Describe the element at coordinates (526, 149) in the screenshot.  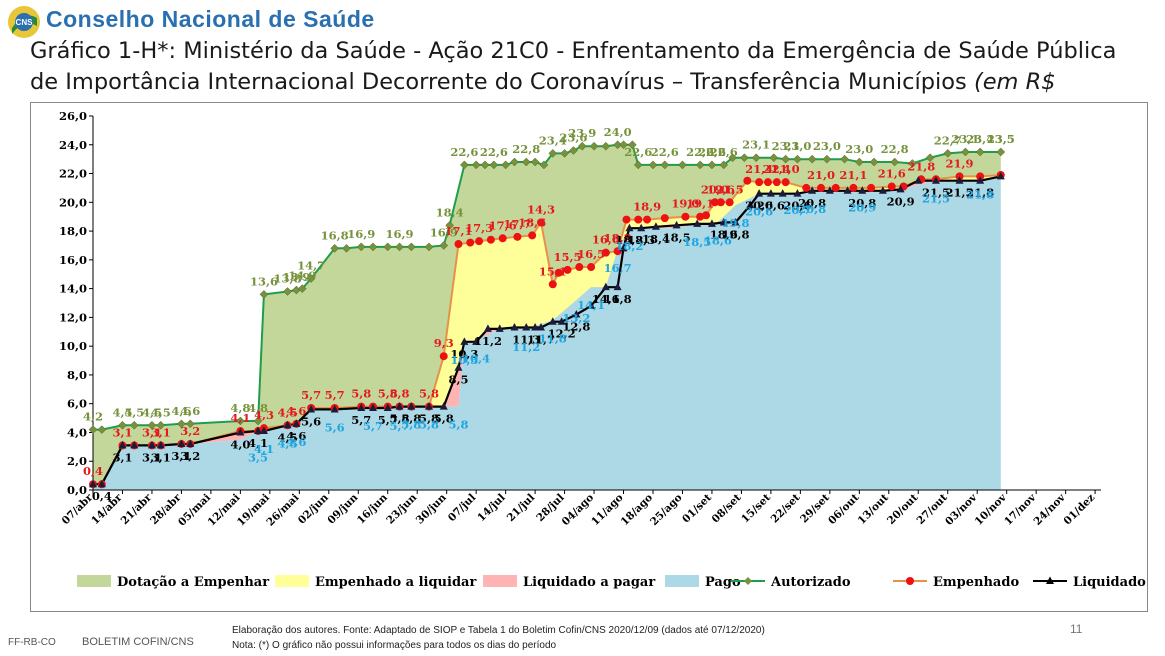
I see `data-label: 22,8` at that location.